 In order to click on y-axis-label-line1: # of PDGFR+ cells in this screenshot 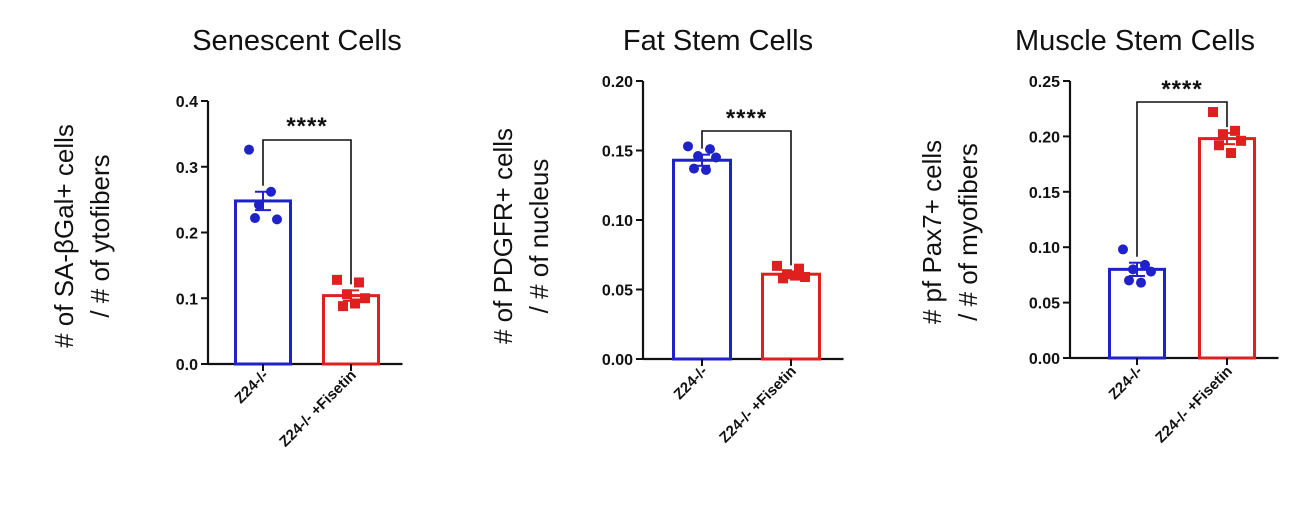, I will do `click(503, 236)`.